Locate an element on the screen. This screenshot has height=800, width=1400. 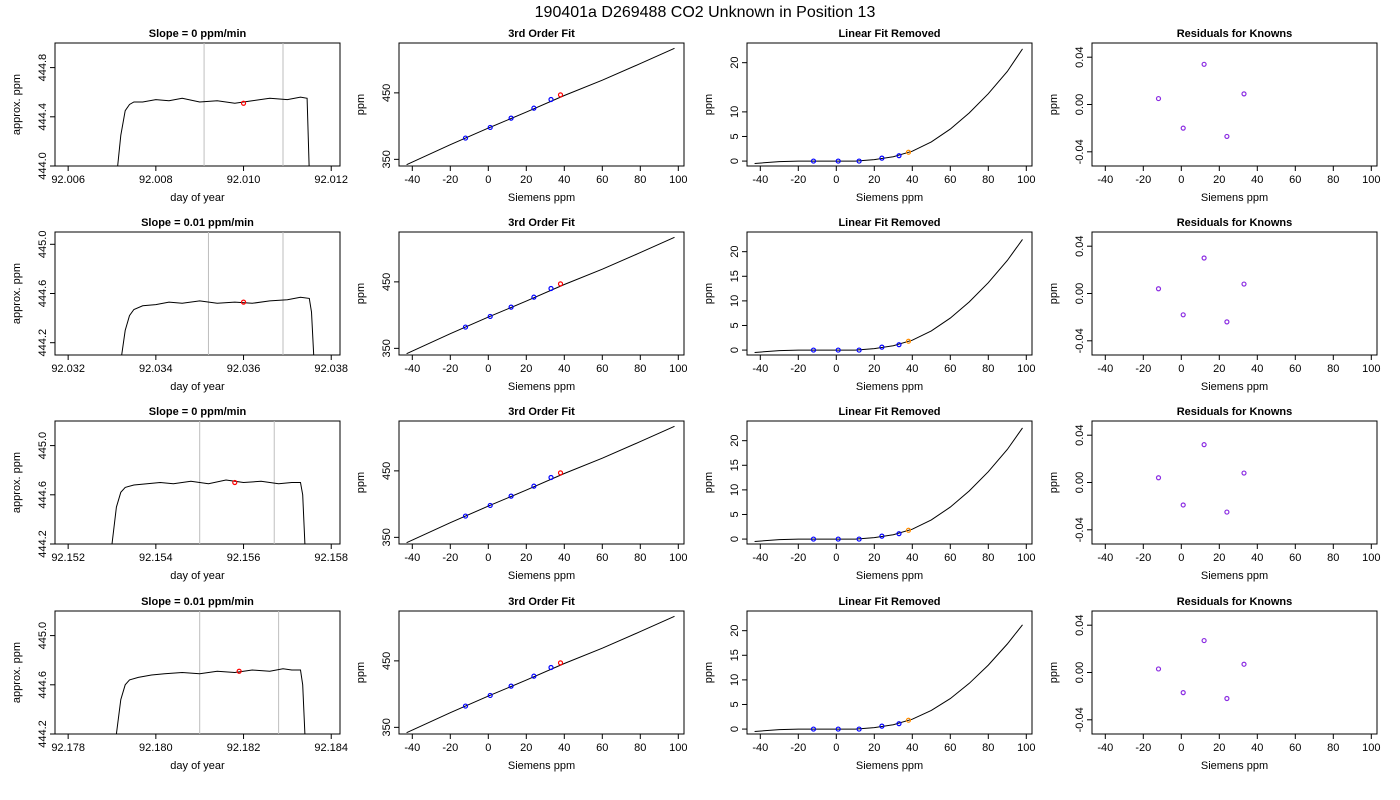
x-tick-label: 92.012 is located at coordinates (331, 180).